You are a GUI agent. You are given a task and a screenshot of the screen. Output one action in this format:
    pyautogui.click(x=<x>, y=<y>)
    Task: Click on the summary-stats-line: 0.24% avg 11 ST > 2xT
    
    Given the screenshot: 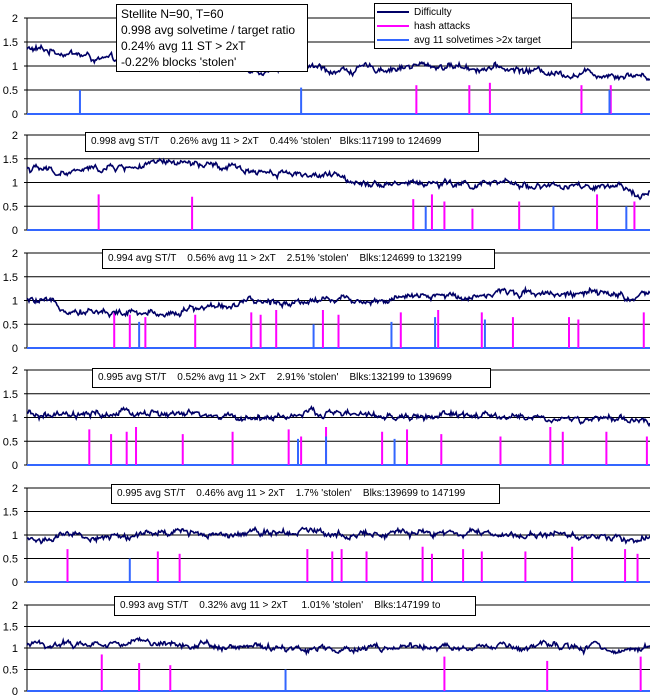 What is the action you would take?
    pyautogui.click(x=183, y=46)
    